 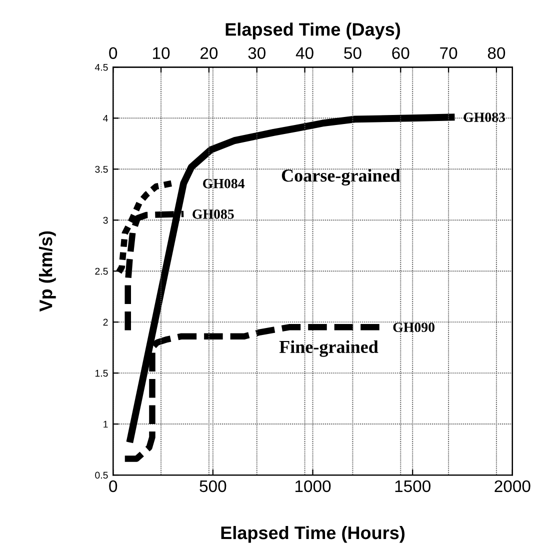 I want to click on y-tick-label: 3, so click(x=105, y=220).